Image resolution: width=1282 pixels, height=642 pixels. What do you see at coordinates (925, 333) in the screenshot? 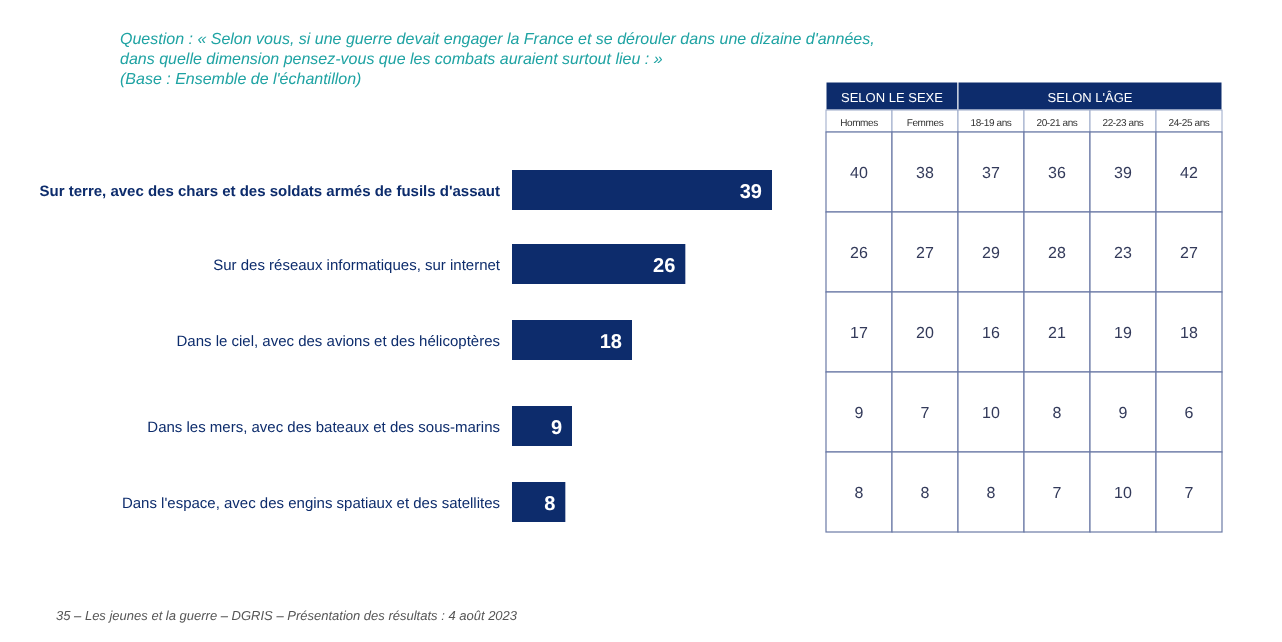
I see `data-label: 20` at bounding box center [925, 333].